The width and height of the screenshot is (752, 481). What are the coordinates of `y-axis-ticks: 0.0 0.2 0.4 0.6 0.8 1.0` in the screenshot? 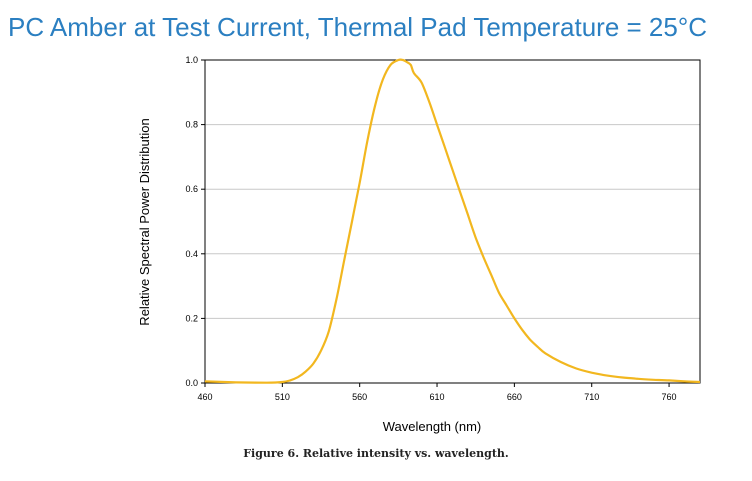 It's located at (195, 221).